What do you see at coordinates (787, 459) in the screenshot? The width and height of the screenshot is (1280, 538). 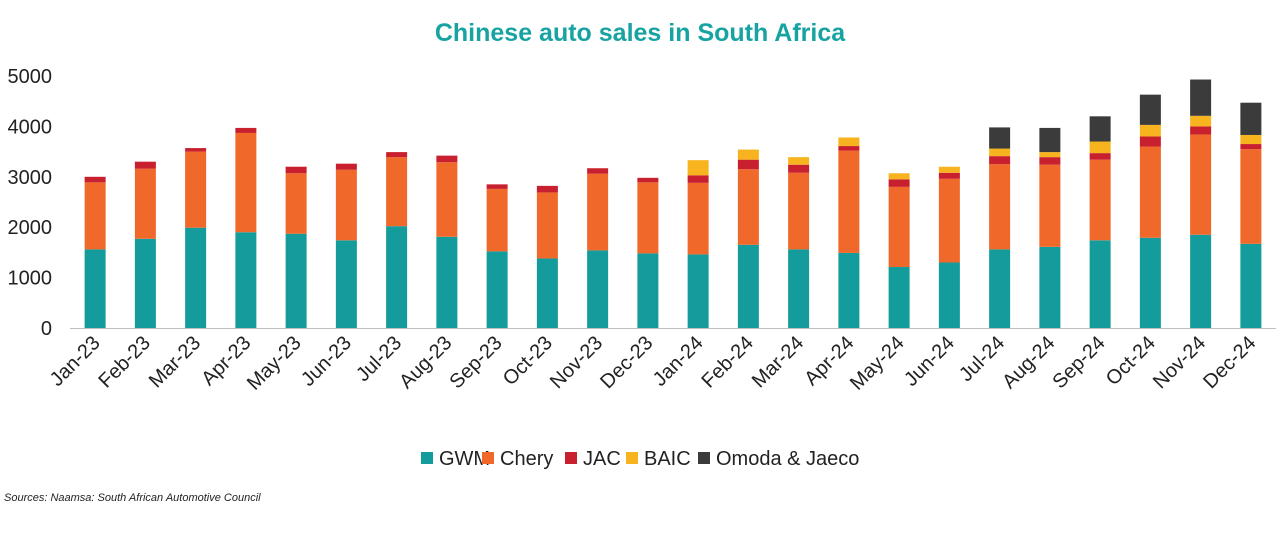 I see `legend-label: Omoda & Jaeco` at bounding box center [787, 459].